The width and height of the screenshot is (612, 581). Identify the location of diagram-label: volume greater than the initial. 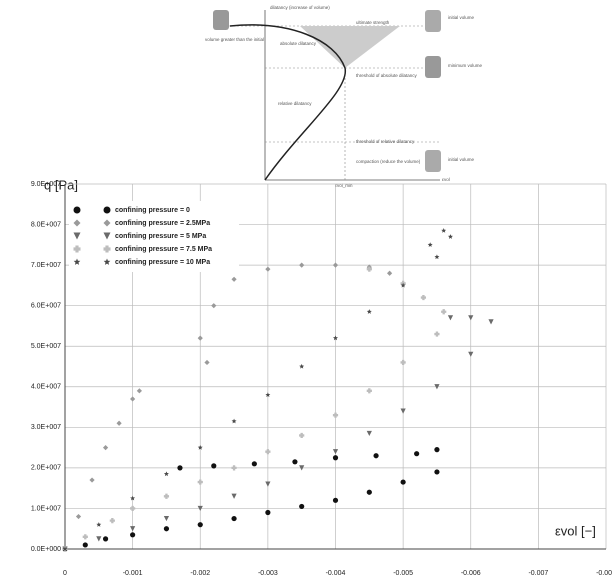
(234, 39).